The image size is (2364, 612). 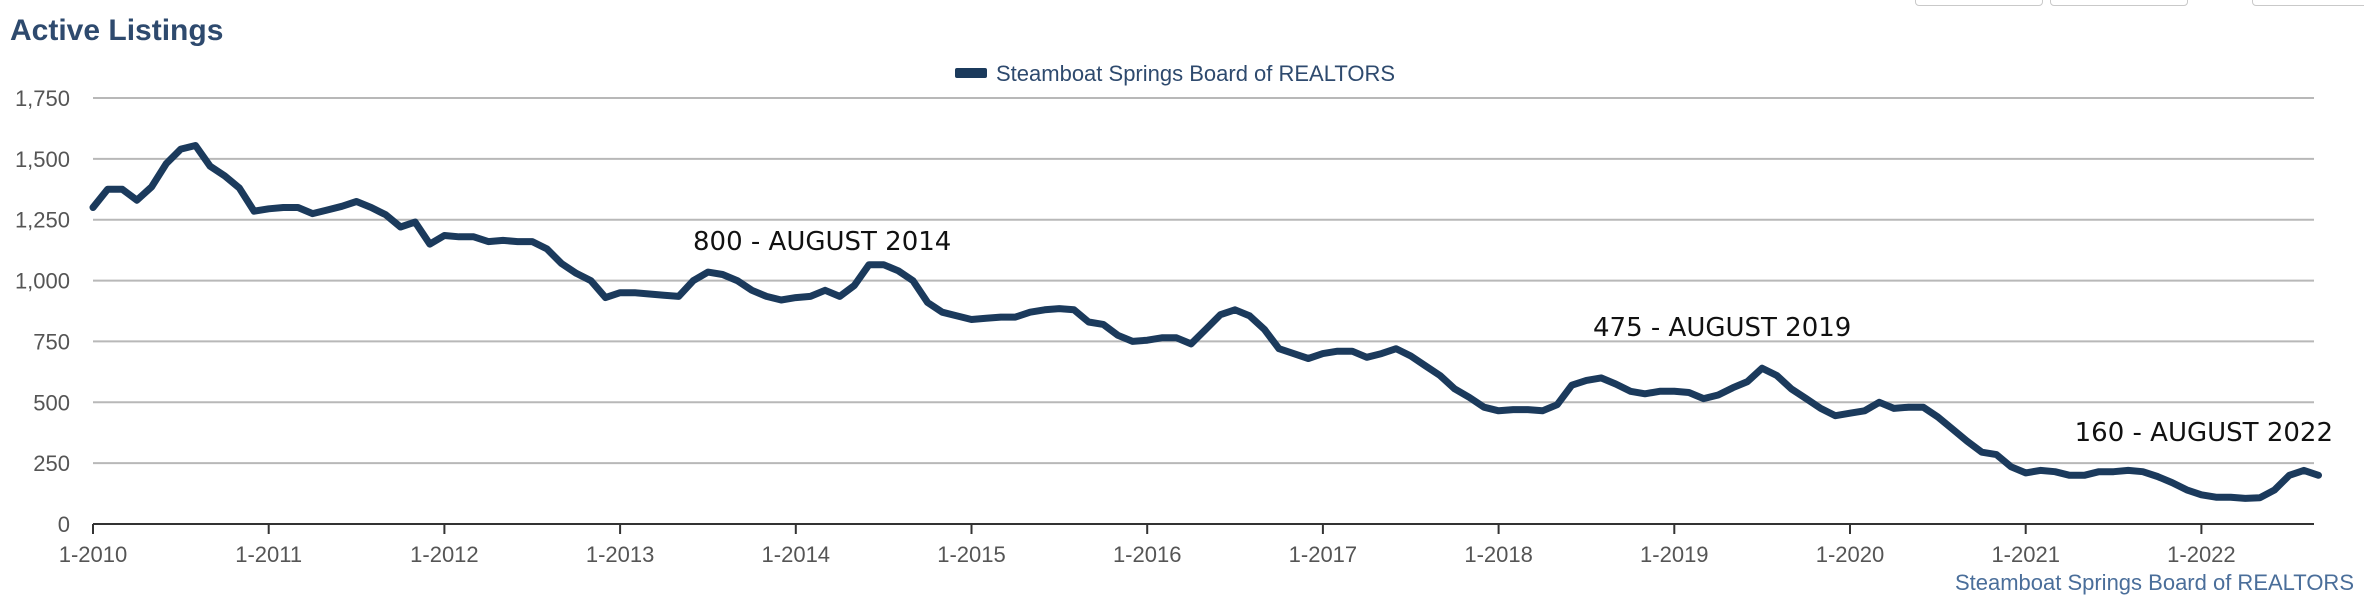 I want to click on chart-credit: Steamboat Springs Board of REALTORS, so click(x=2154, y=582).